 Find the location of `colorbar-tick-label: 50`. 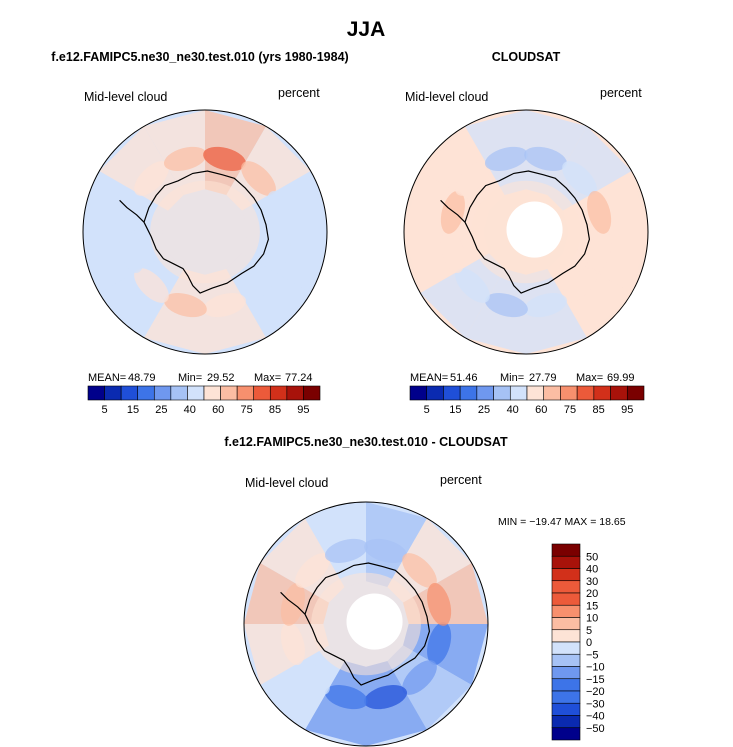

colorbar-tick-label: 50 is located at coordinates (592, 557).